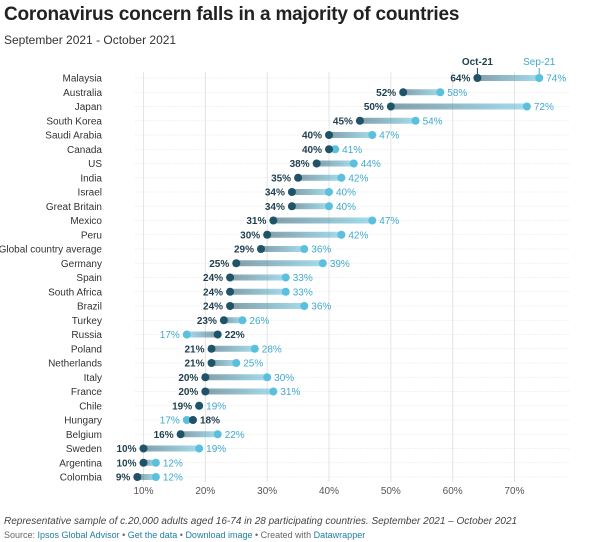 Image resolution: width=591 pixels, height=542 pixels. What do you see at coordinates (84, 150) in the screenshot?
I see `country-label: Canada` at bounding box center [84, 150].